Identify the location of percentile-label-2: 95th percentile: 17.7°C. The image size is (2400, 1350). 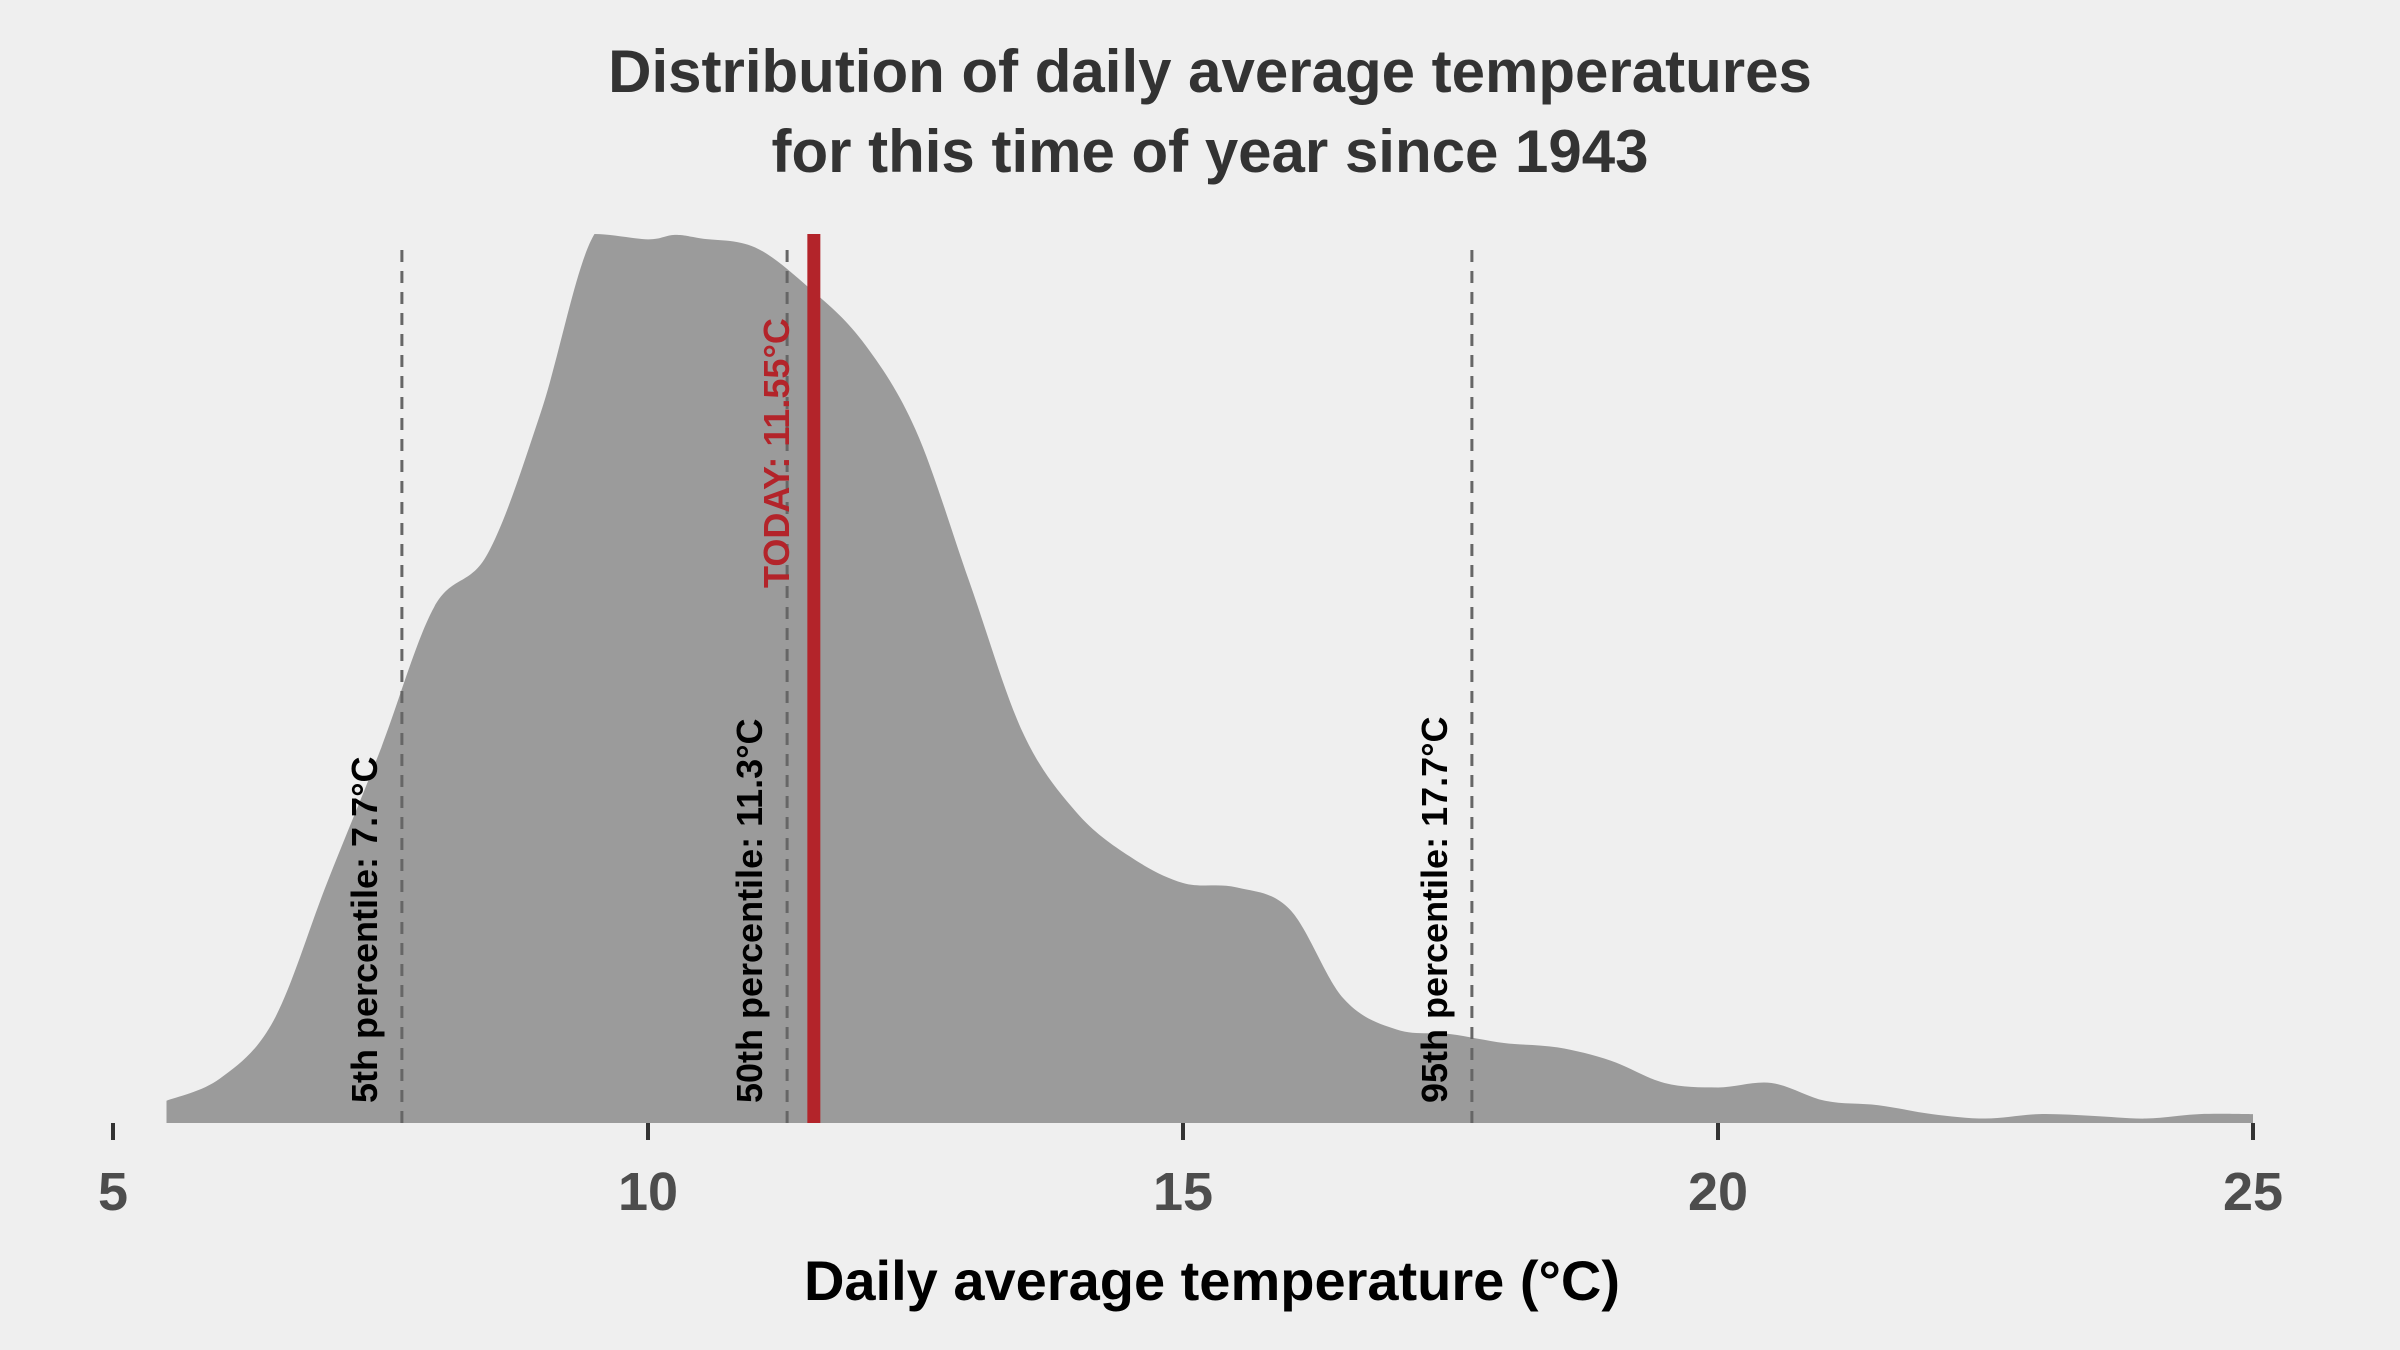
(1434, 909).